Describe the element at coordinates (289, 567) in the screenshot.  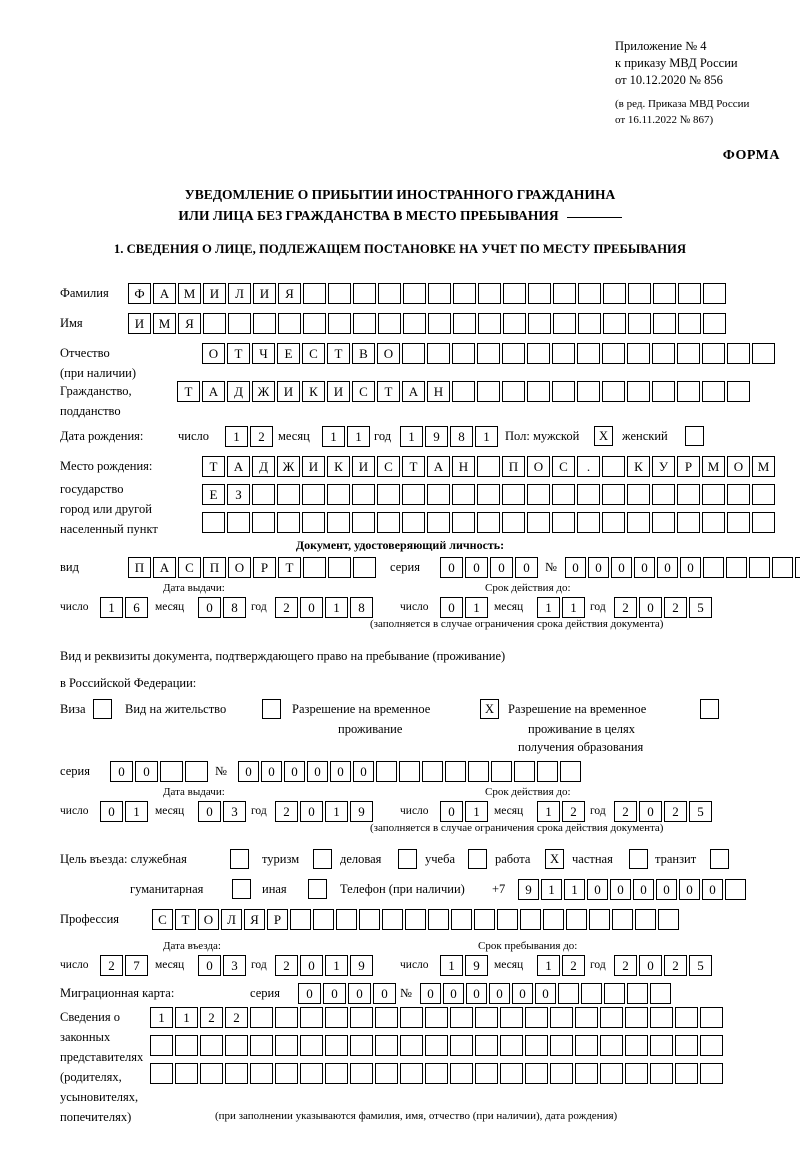
I see `char-cell: Т` at that location.